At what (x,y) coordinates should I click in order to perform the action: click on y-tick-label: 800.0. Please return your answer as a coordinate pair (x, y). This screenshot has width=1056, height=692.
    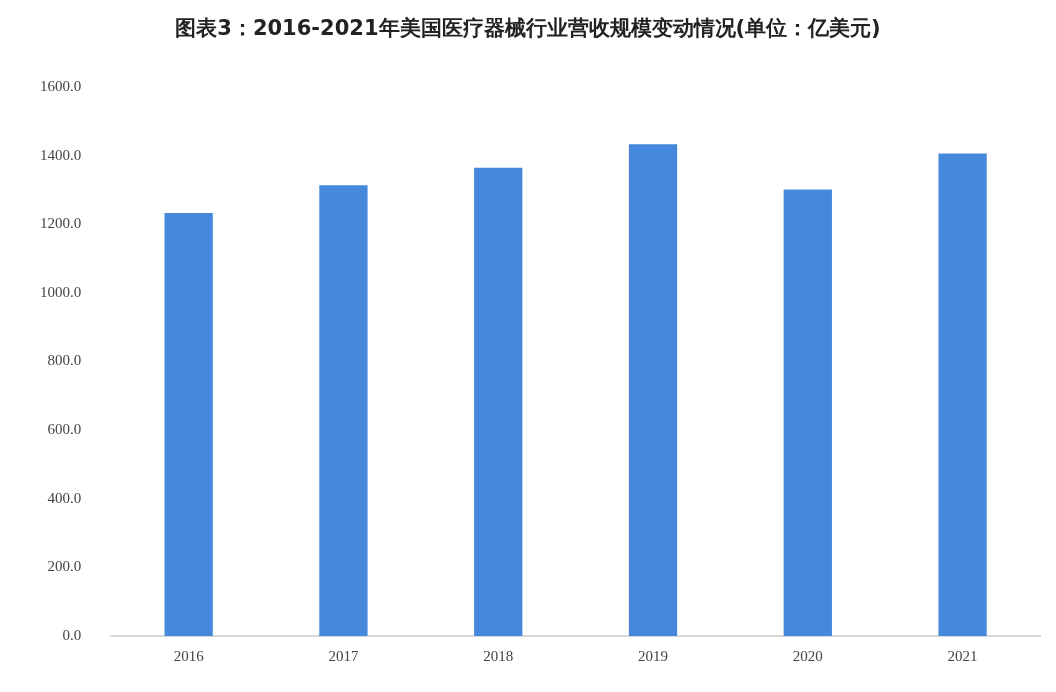
    Looking at the image, I should click on (64, 360).